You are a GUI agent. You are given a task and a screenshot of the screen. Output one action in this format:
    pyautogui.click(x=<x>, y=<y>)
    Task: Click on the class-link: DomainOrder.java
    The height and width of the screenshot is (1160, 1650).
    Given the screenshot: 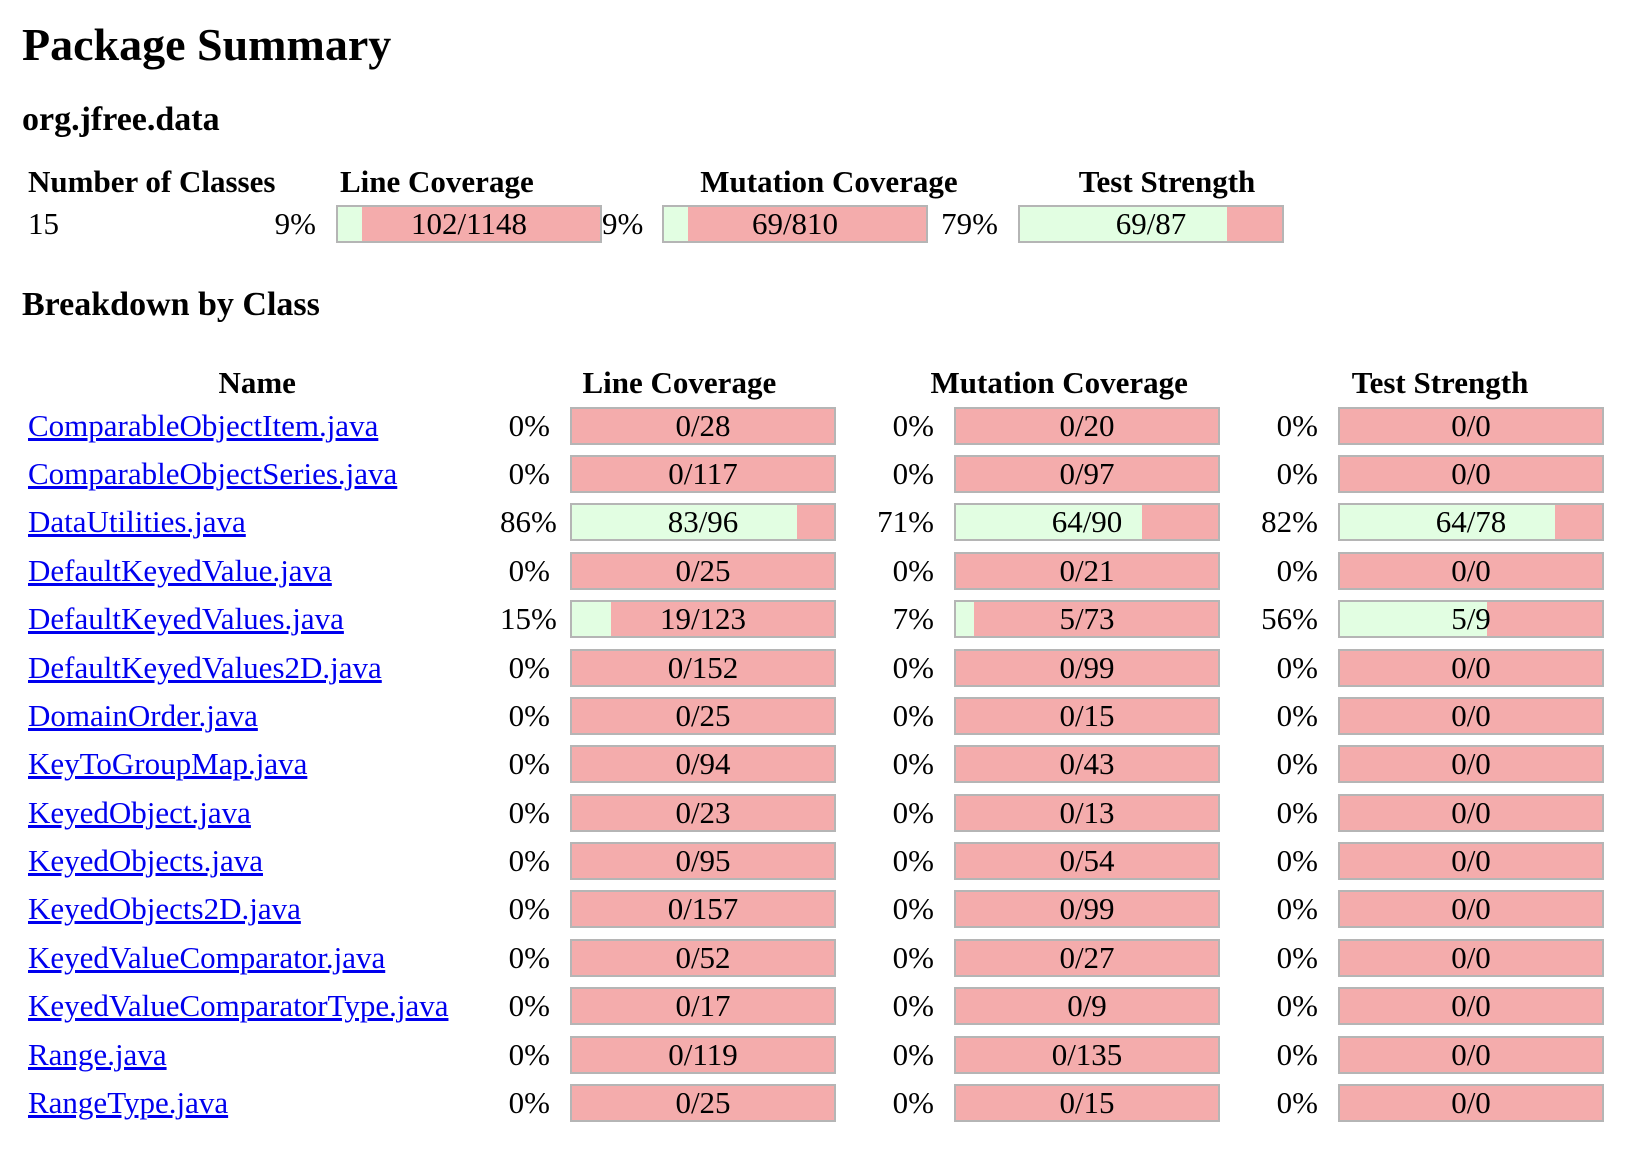 What is the action you would take?
    pyautogui.click(x=143, y=715)
    